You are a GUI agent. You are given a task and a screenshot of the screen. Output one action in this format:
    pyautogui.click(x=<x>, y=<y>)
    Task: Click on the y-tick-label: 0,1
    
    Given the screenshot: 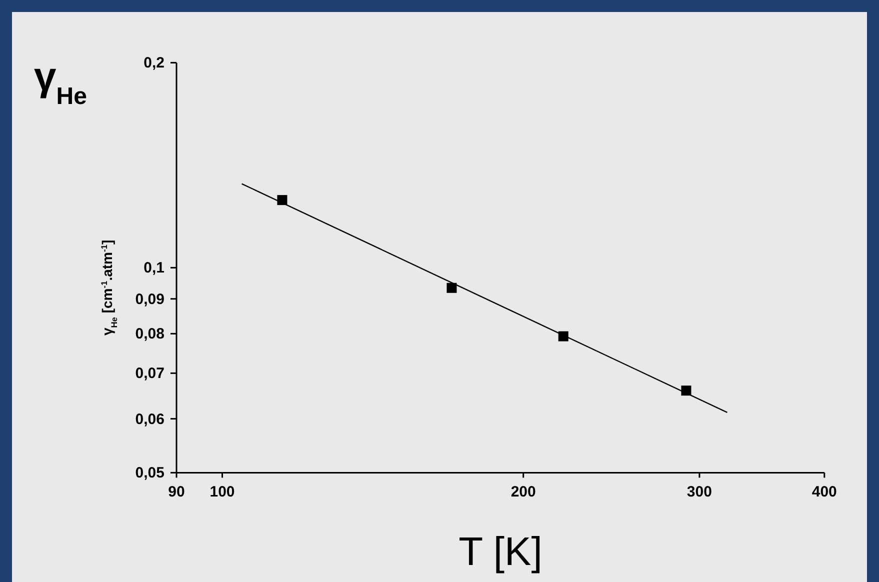 What is the action you would take?
    pyautogui.click(x=154, y=268)
    